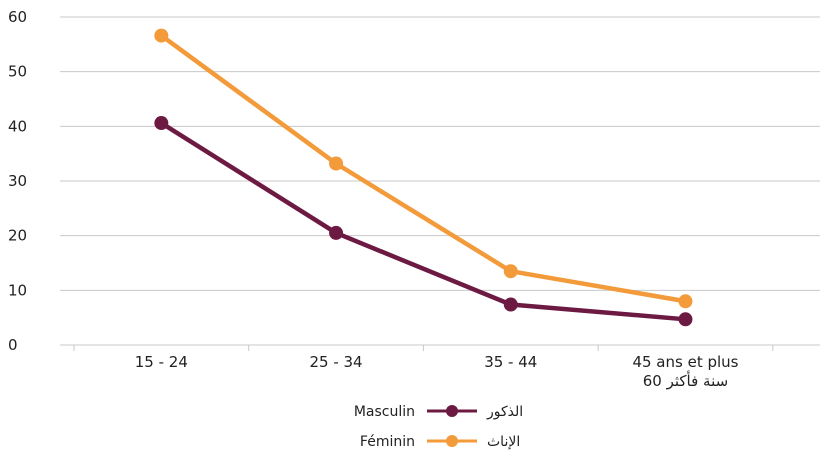  What do you see at coordinates (685, 380) in the screenshot?
I see `x-tick-sublabel: 60 سنة فأكثر` at bounding box center [685, 380].